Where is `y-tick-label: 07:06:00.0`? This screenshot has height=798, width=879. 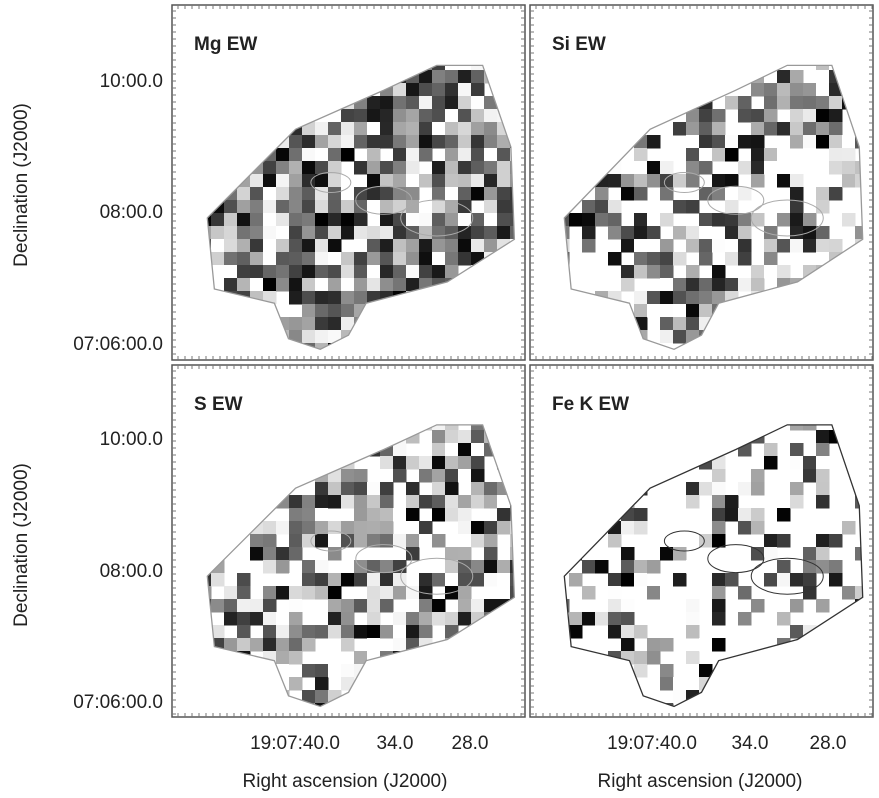
y-tick-label: 07:06:00.0 is located at coordinates (118, 344).